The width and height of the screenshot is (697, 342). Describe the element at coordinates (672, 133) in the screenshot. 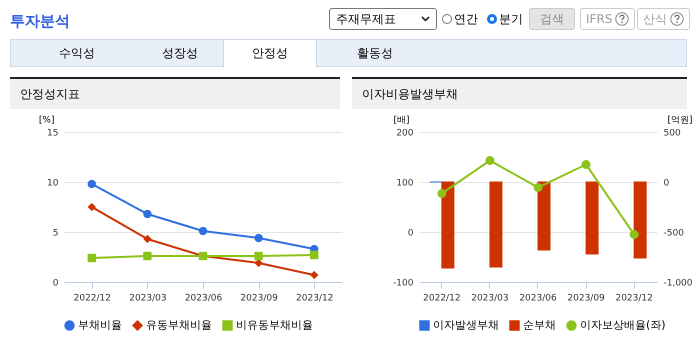

I see `y2-tick-label: 500` at that location.